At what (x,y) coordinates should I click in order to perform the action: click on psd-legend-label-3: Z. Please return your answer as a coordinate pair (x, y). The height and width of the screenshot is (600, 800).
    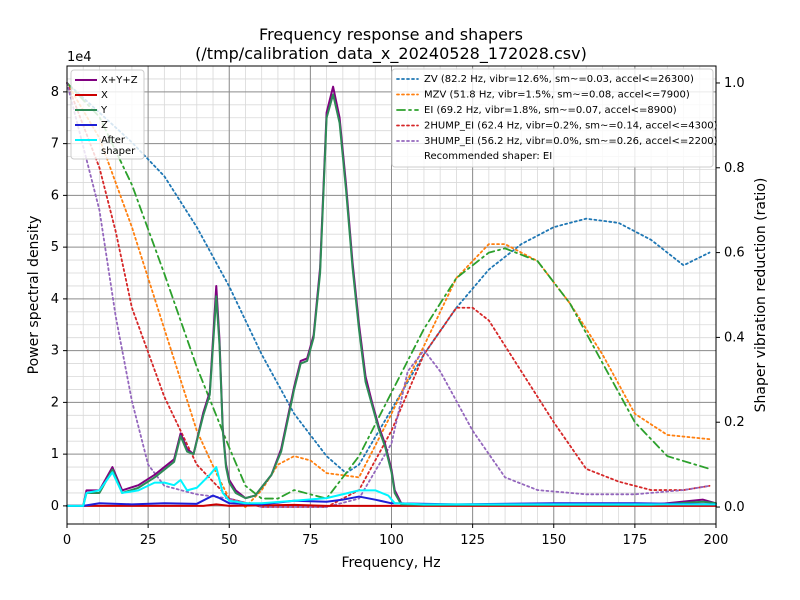
    Looking at the image, I should click on (104, 125).